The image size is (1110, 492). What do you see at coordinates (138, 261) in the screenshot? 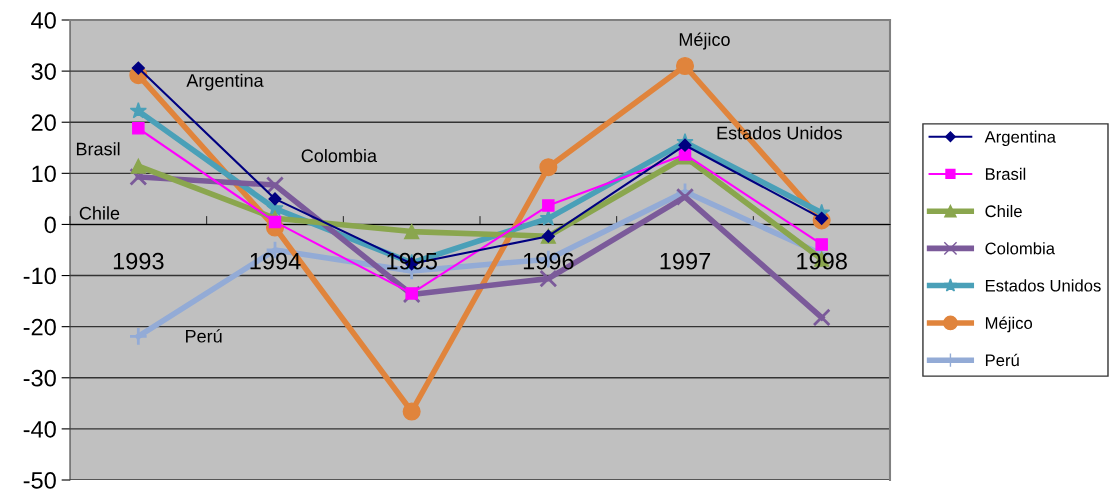
I see `x-tick-label: 1993` at bounding box center [138, 261].